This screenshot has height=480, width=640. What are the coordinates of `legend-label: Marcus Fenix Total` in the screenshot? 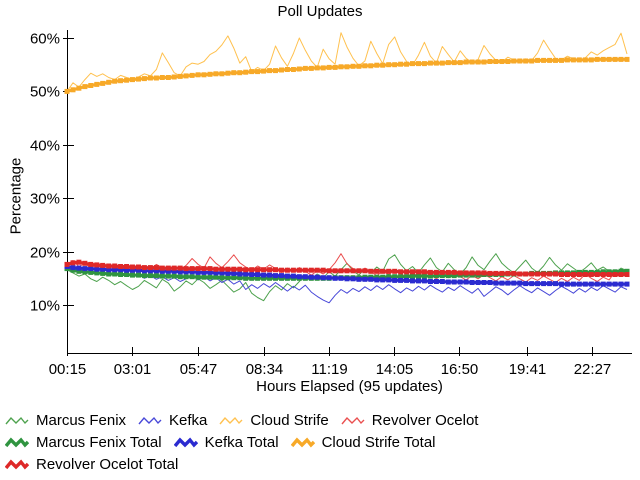 It's located at (99, 442).